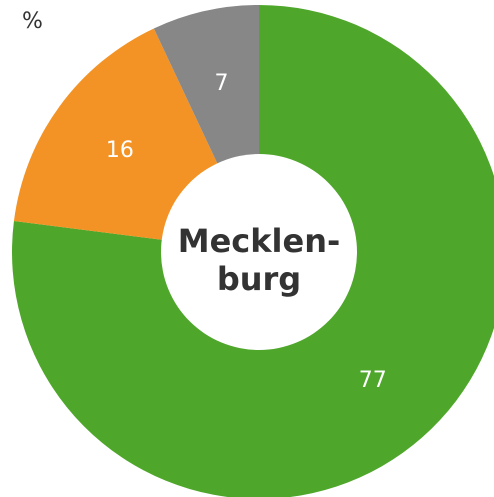 This screenshot has width=494, height=497. What do you see at coordinates (259, 279) in the screenshot?
I see `center-label: burg` at bounding box center [259, 279].